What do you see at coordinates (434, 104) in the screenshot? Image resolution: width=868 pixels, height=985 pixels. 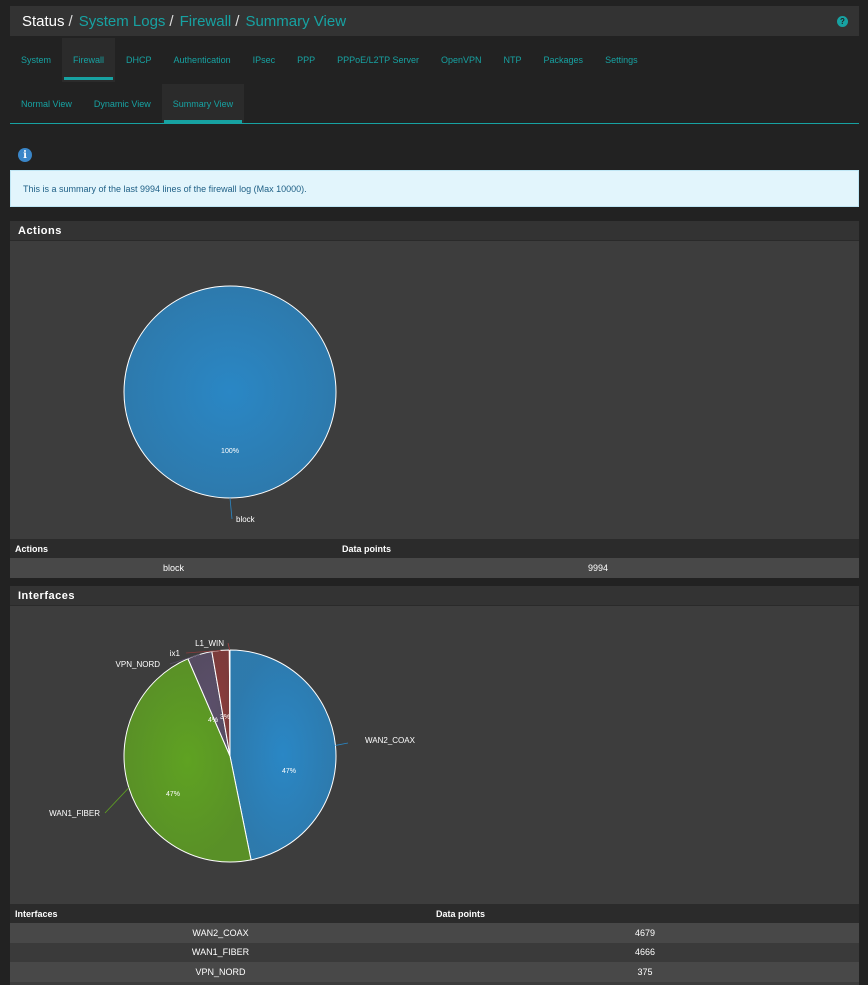 I see `view-tabs: Normal View Dynamic View Summary View` at bounding box center [434, 104].